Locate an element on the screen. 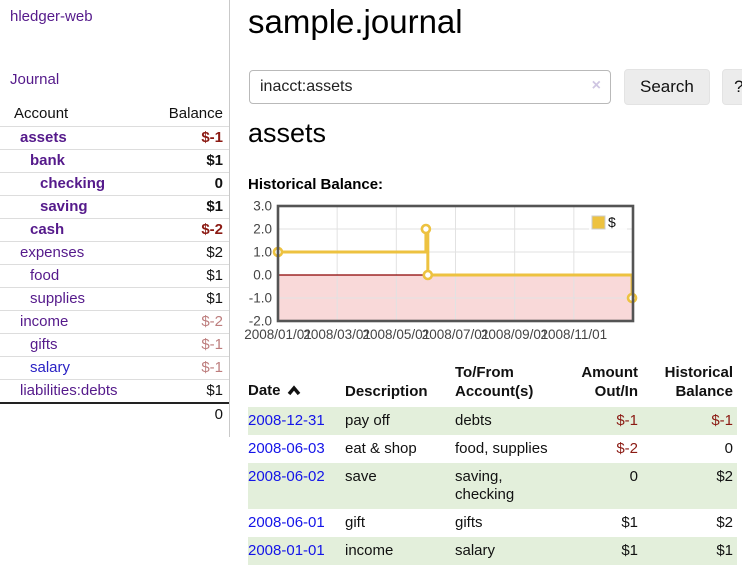 The image size is (742, 582). account-balance: 0 is located at coordinates (218, 183).